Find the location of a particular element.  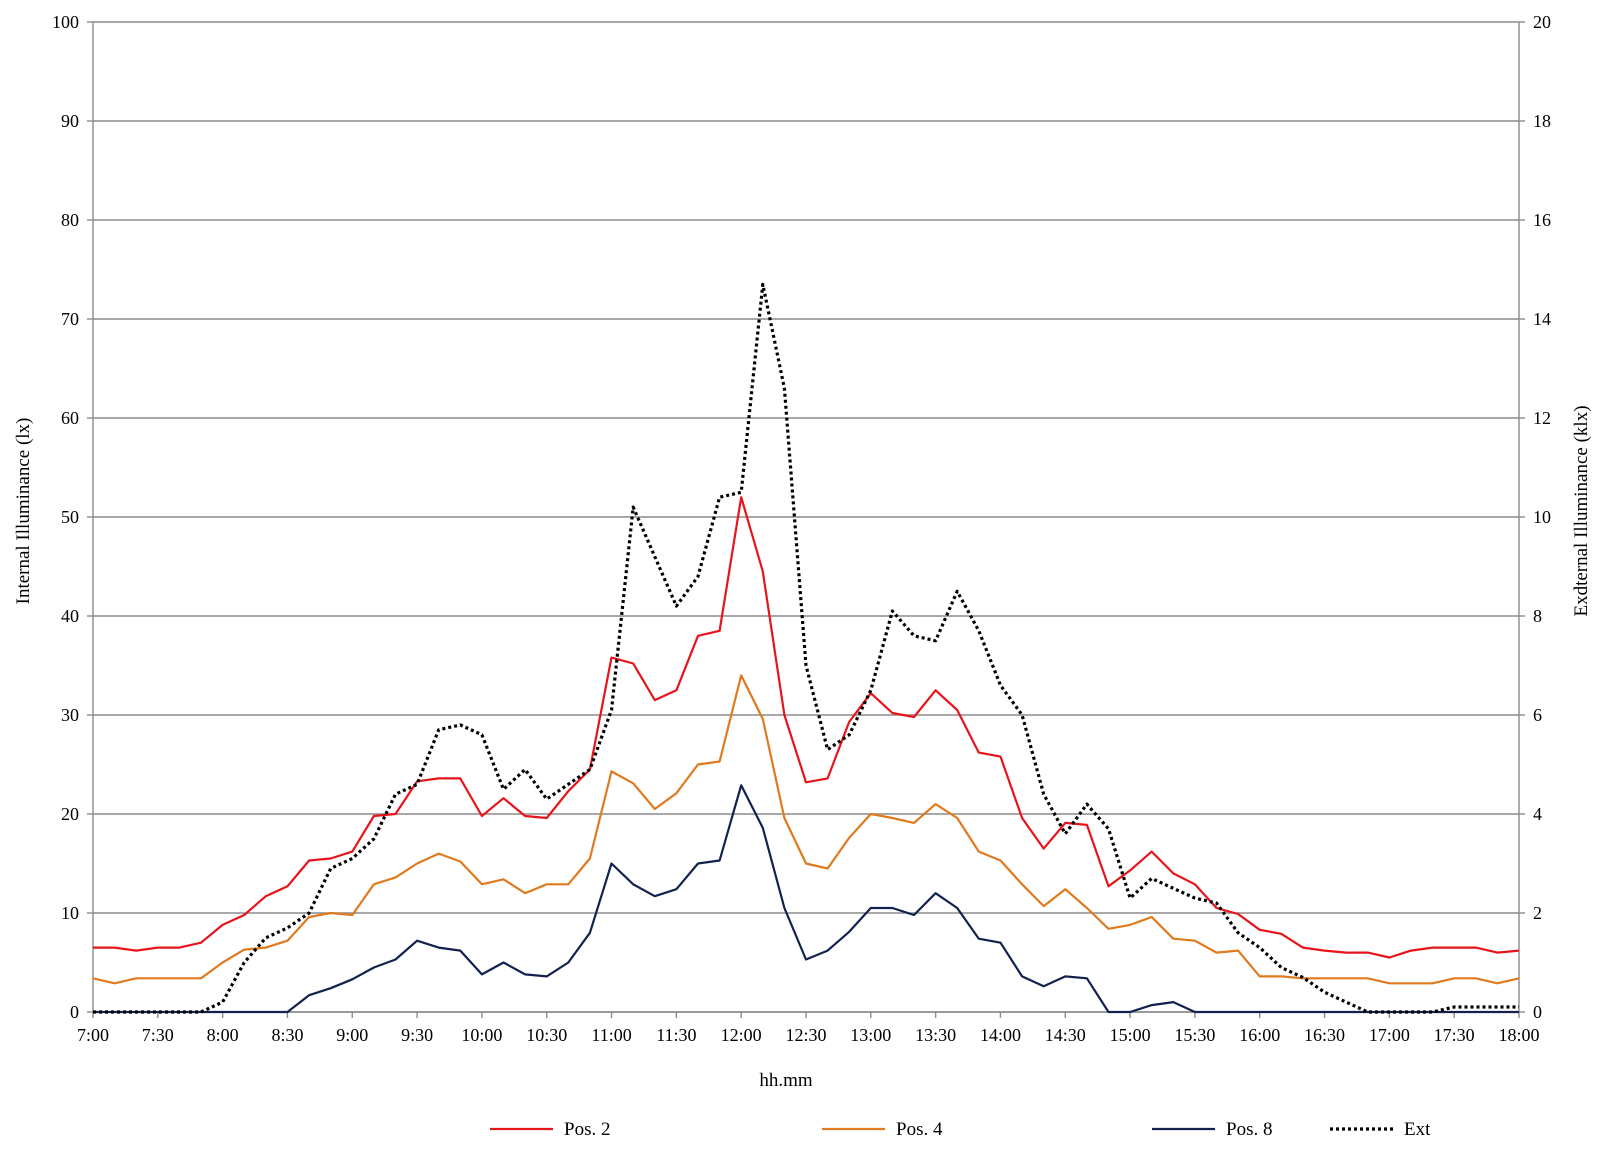

x-tick-label: 10:30 is located at coordinates (546, 1035).